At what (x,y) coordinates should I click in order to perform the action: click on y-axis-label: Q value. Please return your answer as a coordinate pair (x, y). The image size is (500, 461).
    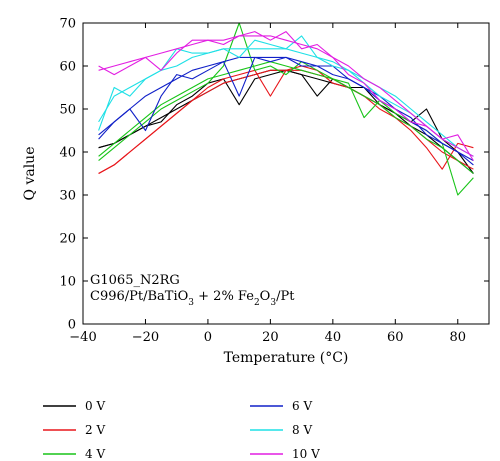
    Looking at the image, I should click on (30, 174).